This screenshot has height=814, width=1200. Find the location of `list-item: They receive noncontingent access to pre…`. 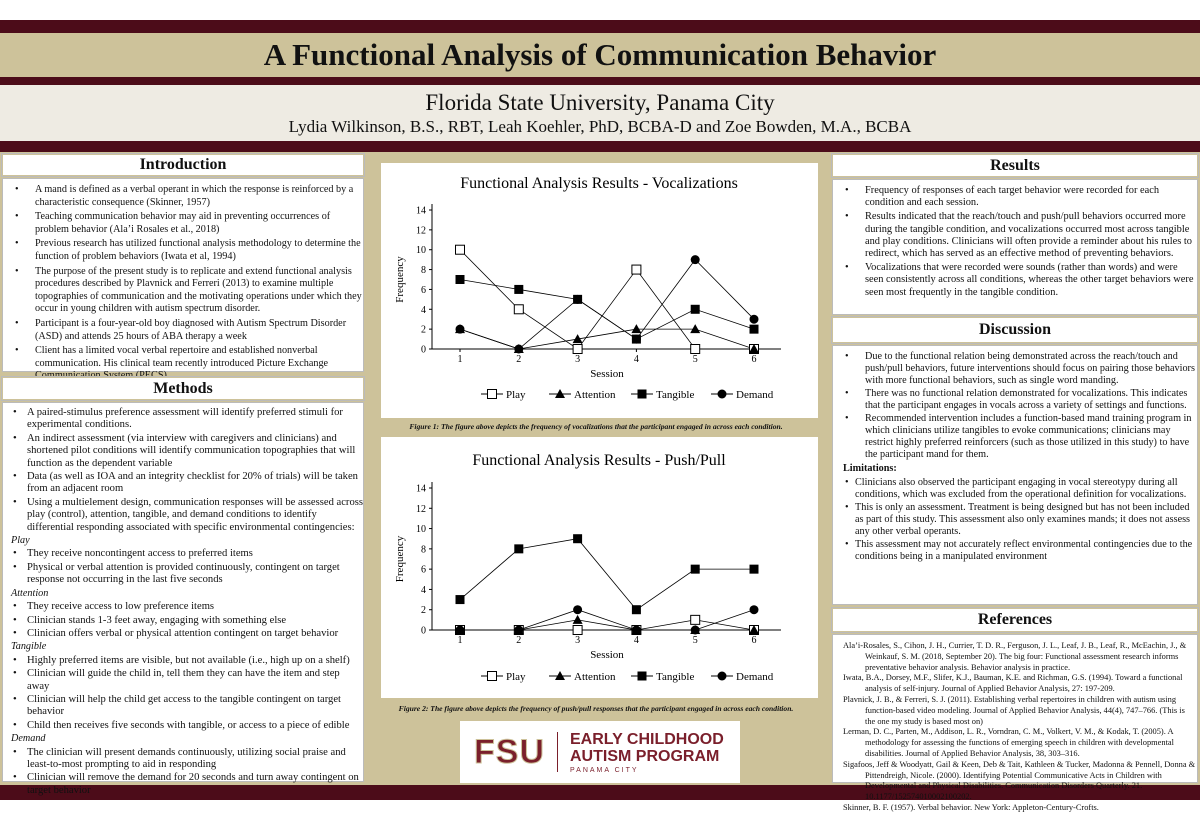

list-item: They receive noncontingent access to pre… is located at coordinates (183, 554).